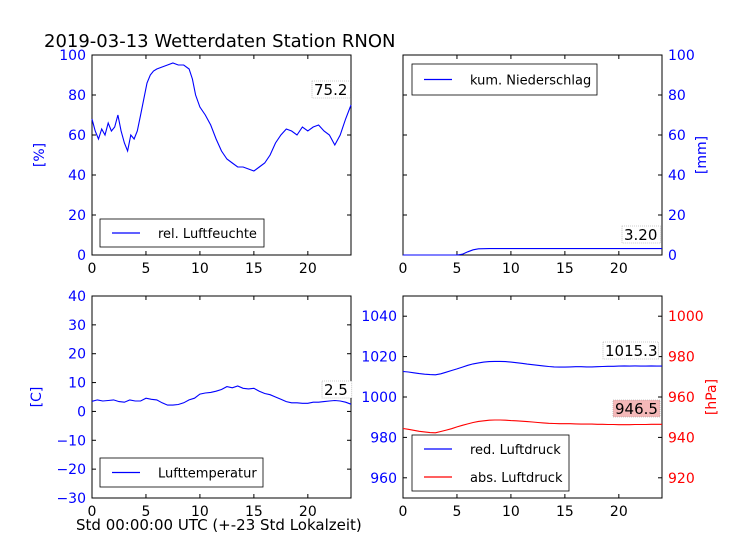 This screenshot has height=556, width=736. What do you see at coordinates (681, 479) in the screenshot?
I see `y-right-tick-label: 920` at bounding box center [681, 479].